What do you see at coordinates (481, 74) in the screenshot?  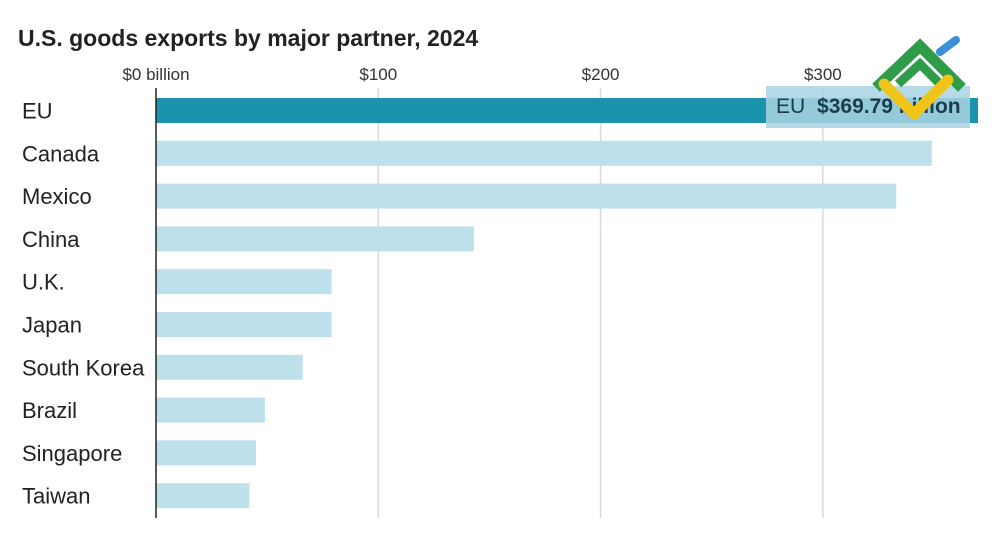 I see `x-tick-labels: $0 billion $100 $200 $300` at bounding box center [481, 74].